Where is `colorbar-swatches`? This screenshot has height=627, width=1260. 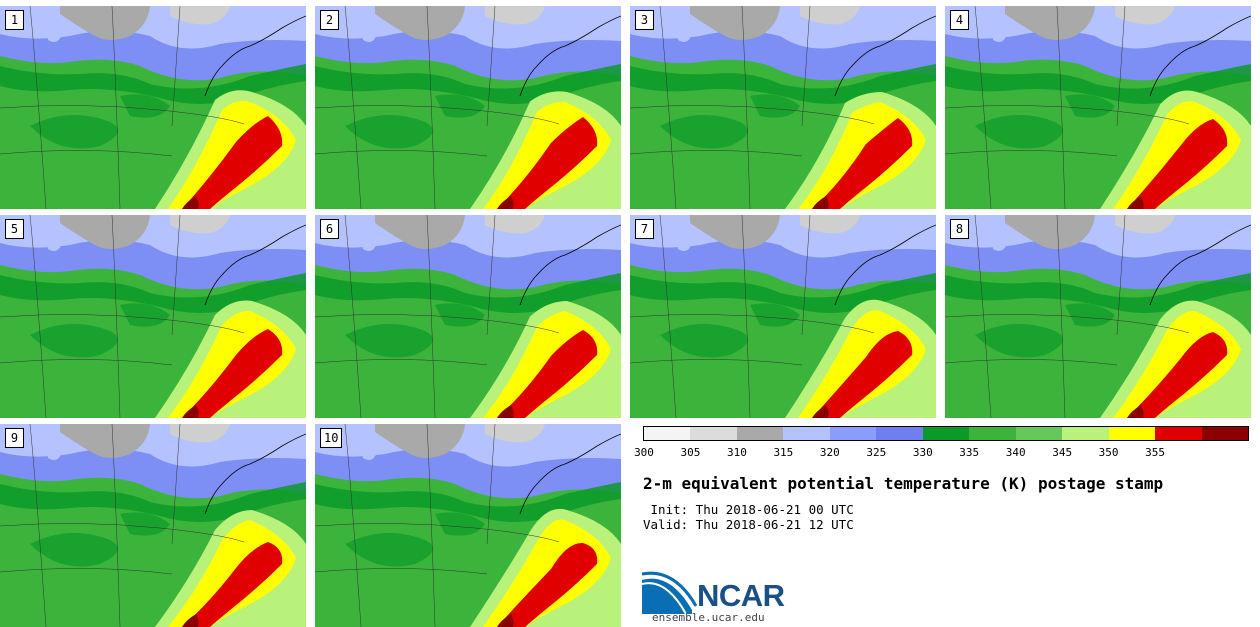
colorbar-swatches is located at coordinates (946, 433).